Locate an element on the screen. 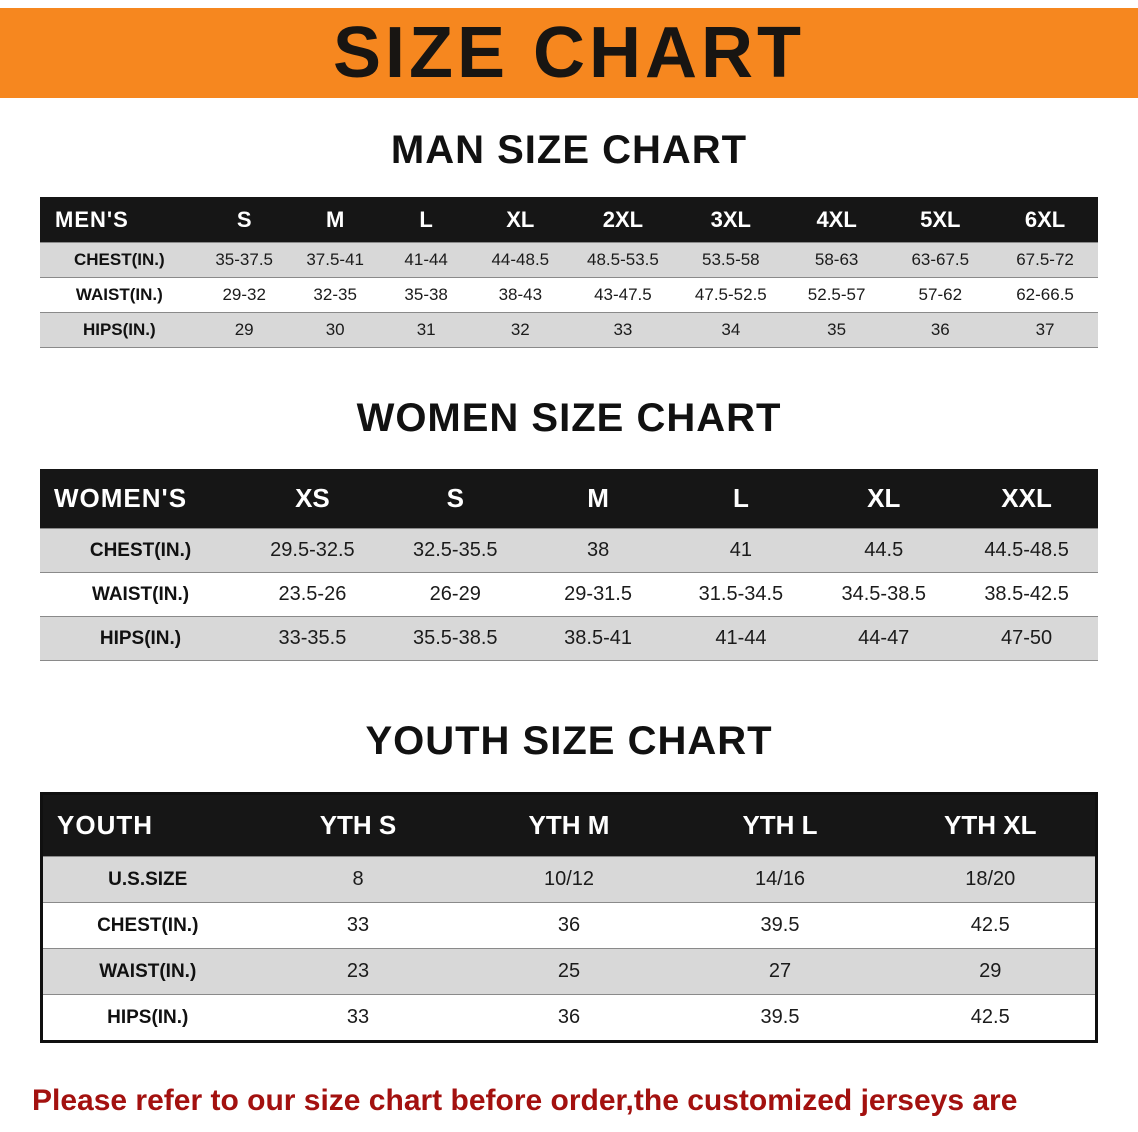  cell: 29-32 is located at coordinates (244, 294).